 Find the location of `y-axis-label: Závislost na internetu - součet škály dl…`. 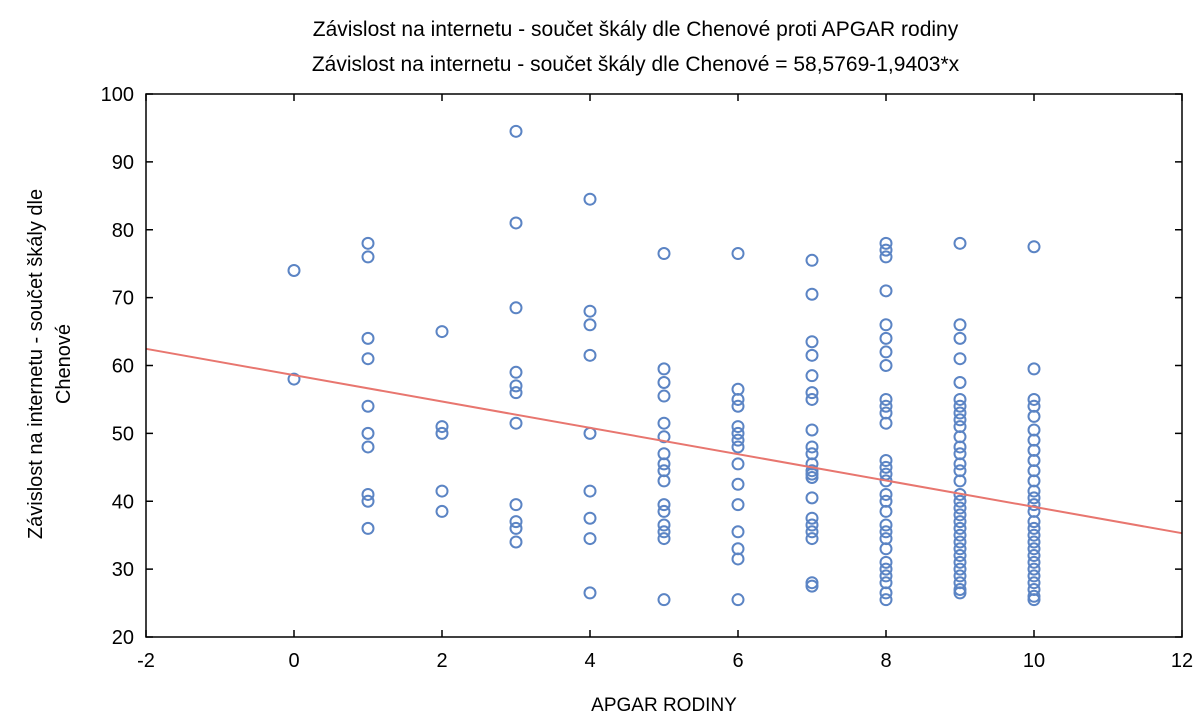

y-axis-label: Závislost na internetu - součet škály dl… is located at coordinates (37, 269).